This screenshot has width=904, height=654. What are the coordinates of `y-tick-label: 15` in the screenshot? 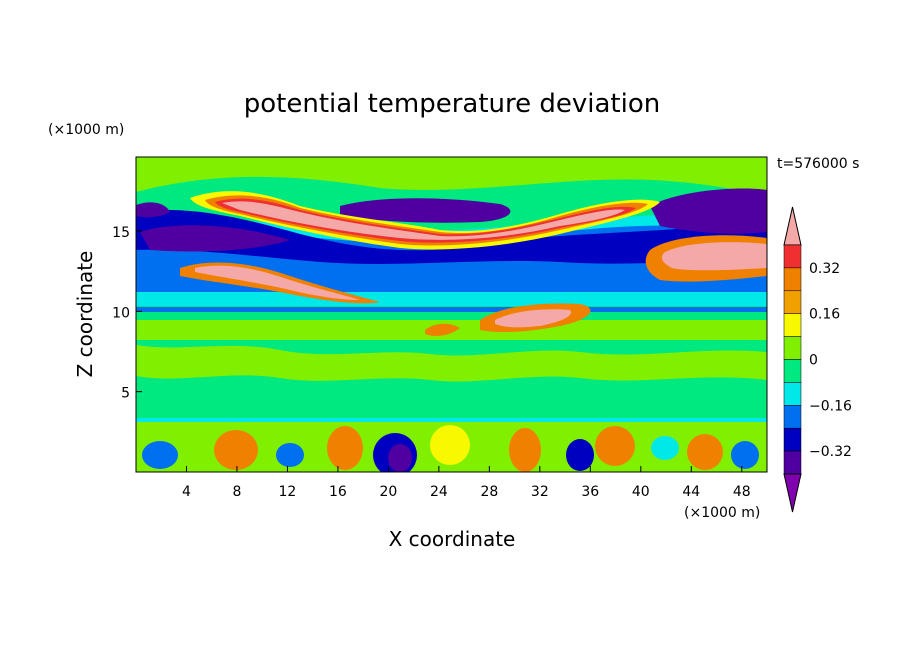 It's located at (121, 233).